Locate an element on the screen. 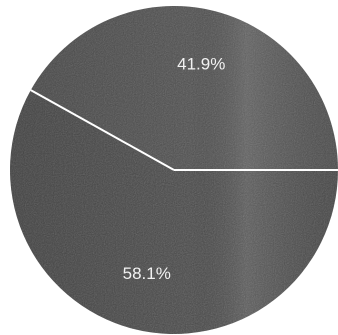 The height and width of the screenshot is (335, 338). slice-data-label: 41.9% is located at coordinates (201, 64).